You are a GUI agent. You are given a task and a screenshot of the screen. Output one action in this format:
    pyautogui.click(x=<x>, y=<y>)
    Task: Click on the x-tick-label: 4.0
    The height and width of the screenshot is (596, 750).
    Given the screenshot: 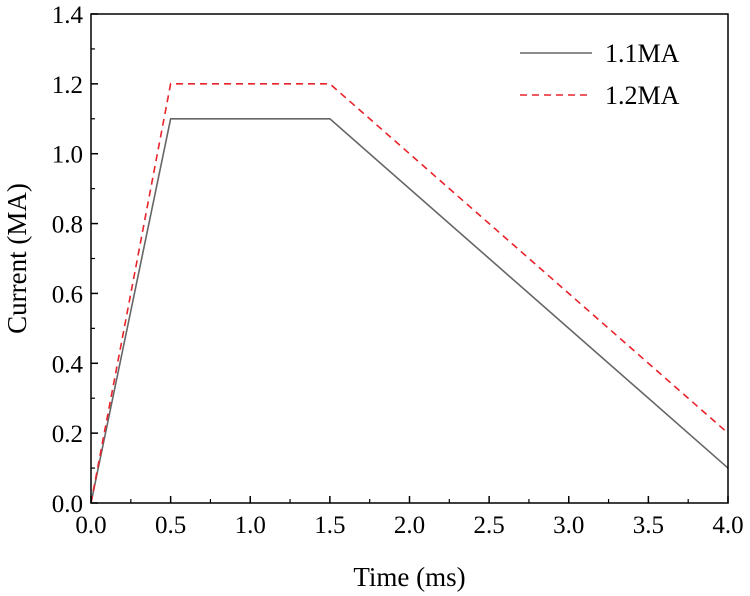 What is the action you would take?
    pyautogui.click(x=727, y=525)
    